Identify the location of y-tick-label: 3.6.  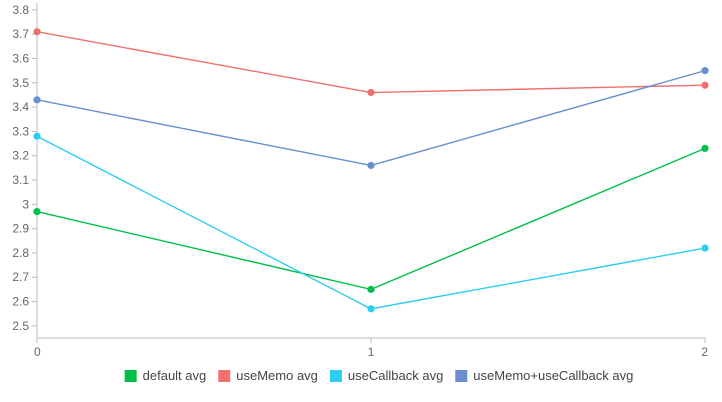
(20, 58).